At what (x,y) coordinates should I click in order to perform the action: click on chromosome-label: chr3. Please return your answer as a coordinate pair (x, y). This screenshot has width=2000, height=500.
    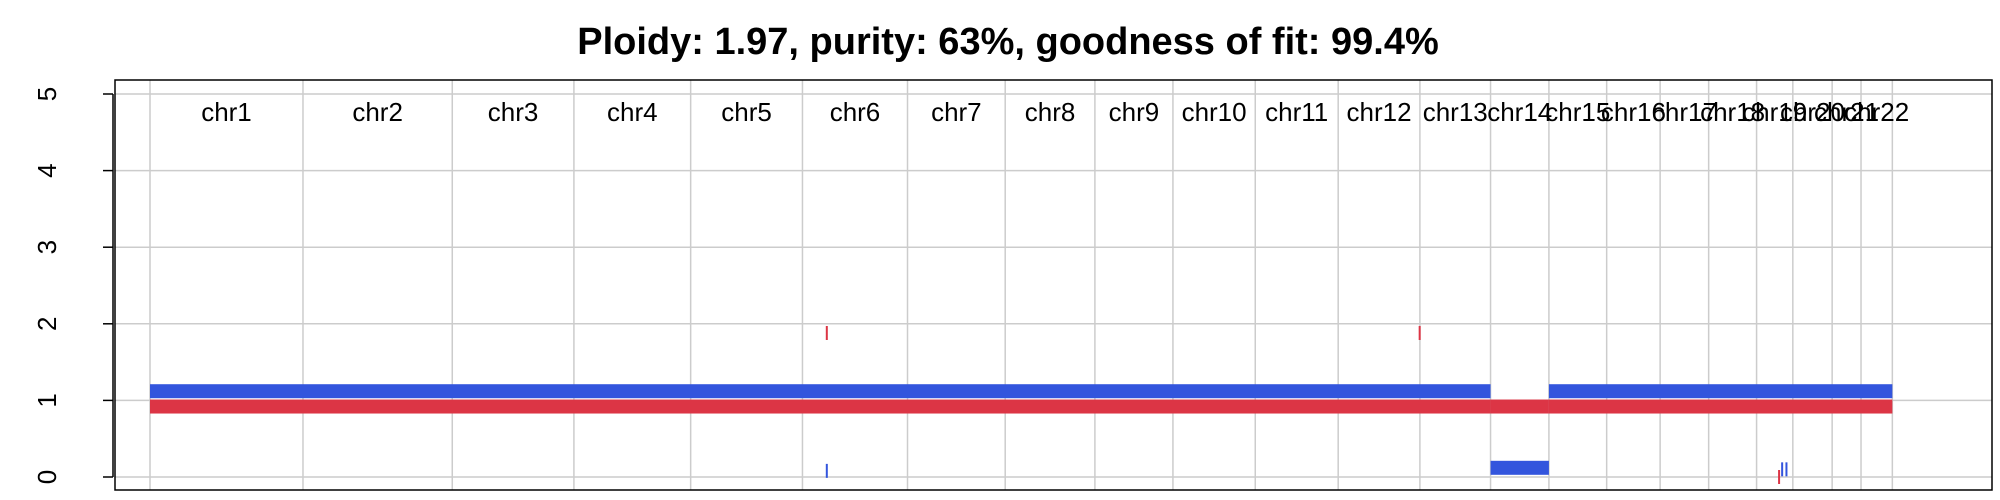
    Looking at the image, I should click on (513, 112).